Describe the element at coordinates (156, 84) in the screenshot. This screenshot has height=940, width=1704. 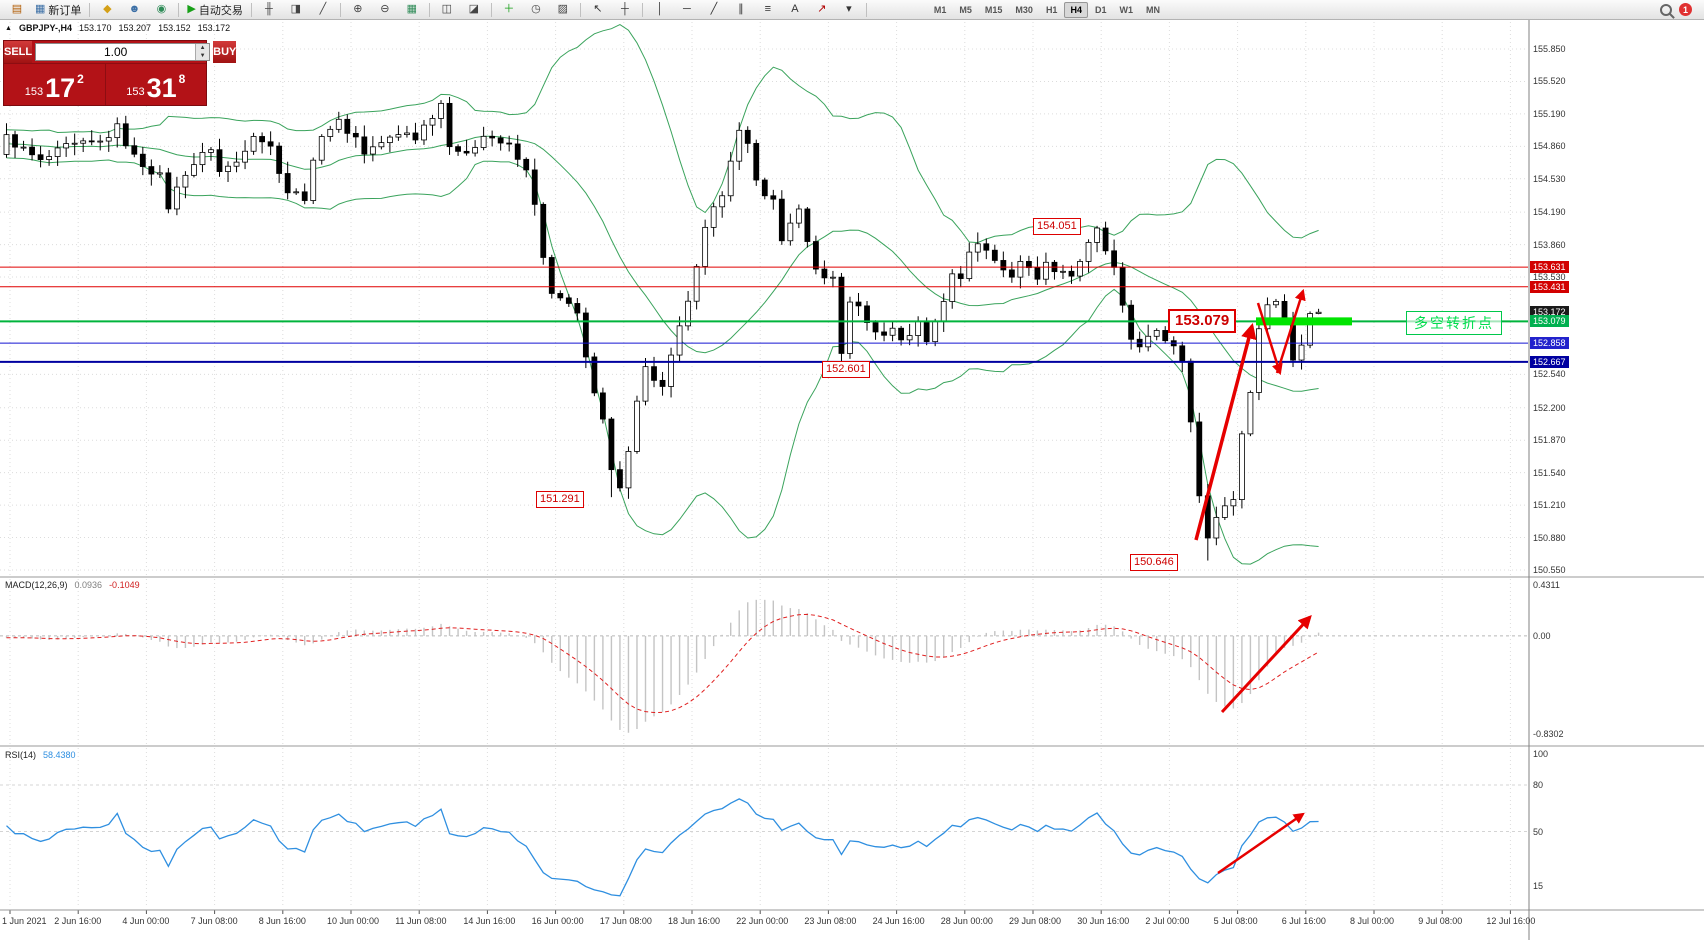
I see `buy-price: 153 31 8` at that location.